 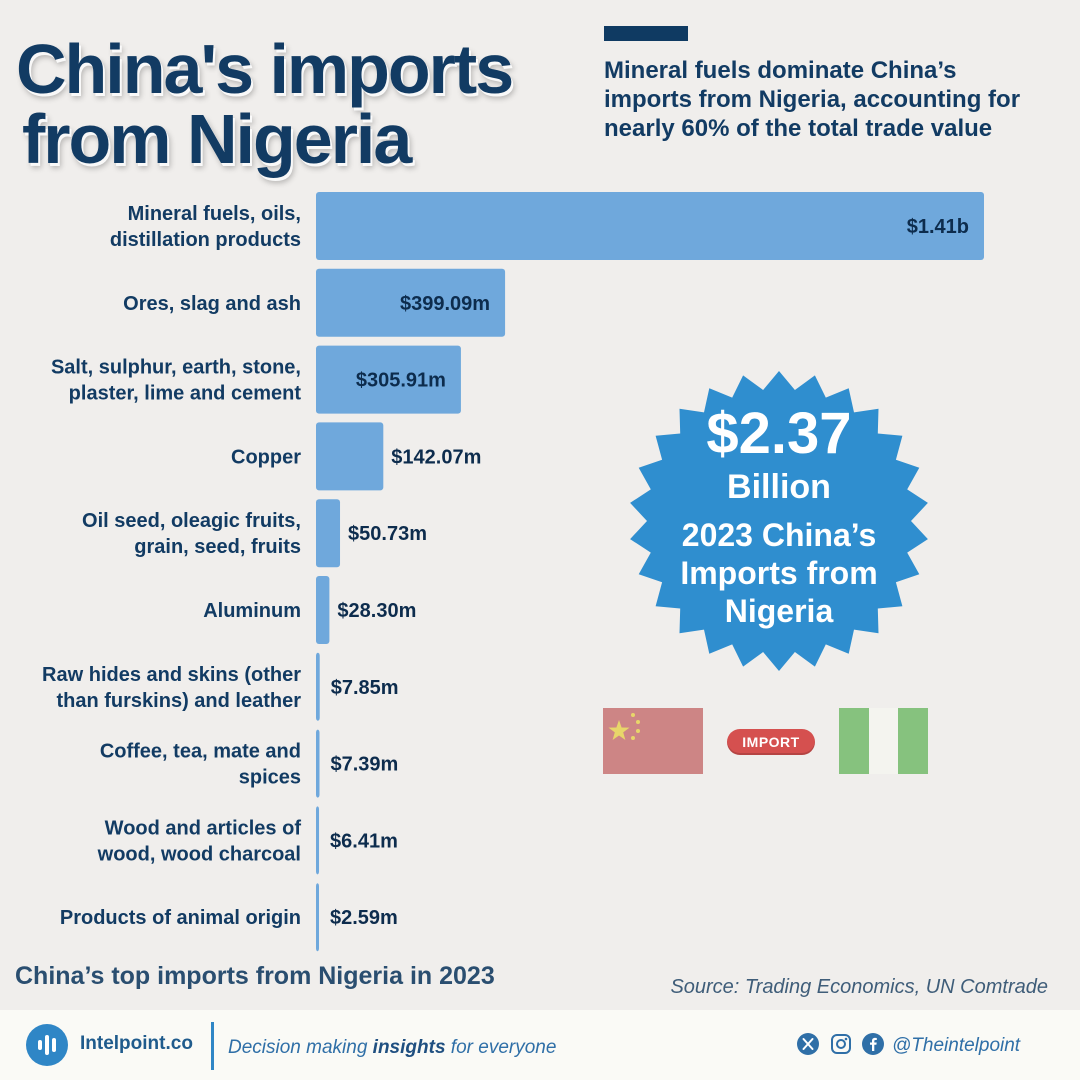 I want to click on brand-name: Intelpoint.co, so click(x=136, y=1043).